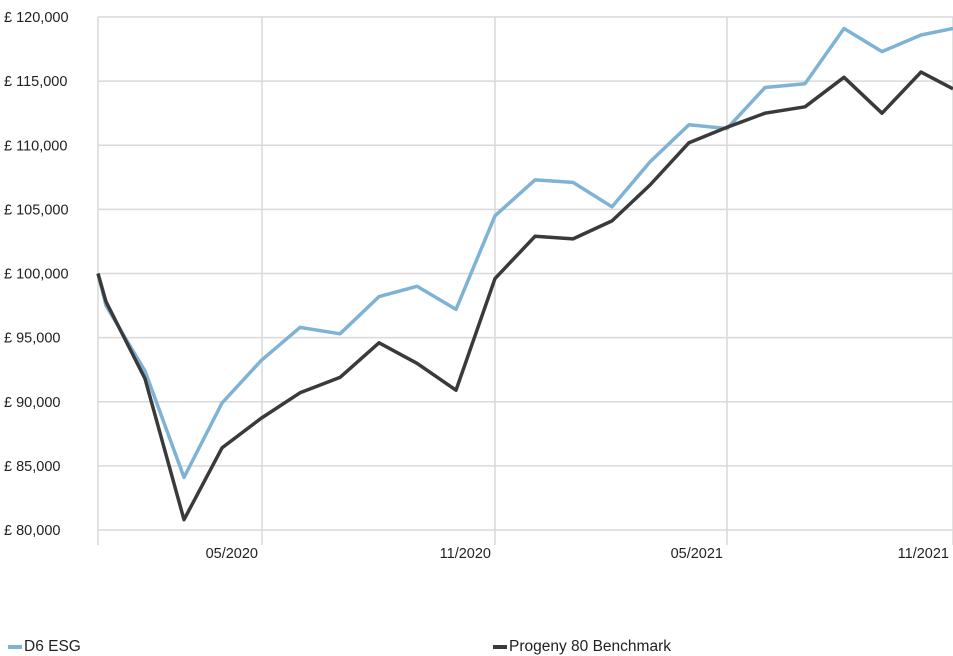 The height and width of the screenshot is (656, 953). I want to click on y-tick-label: £ 120,000, so click(36, 18).